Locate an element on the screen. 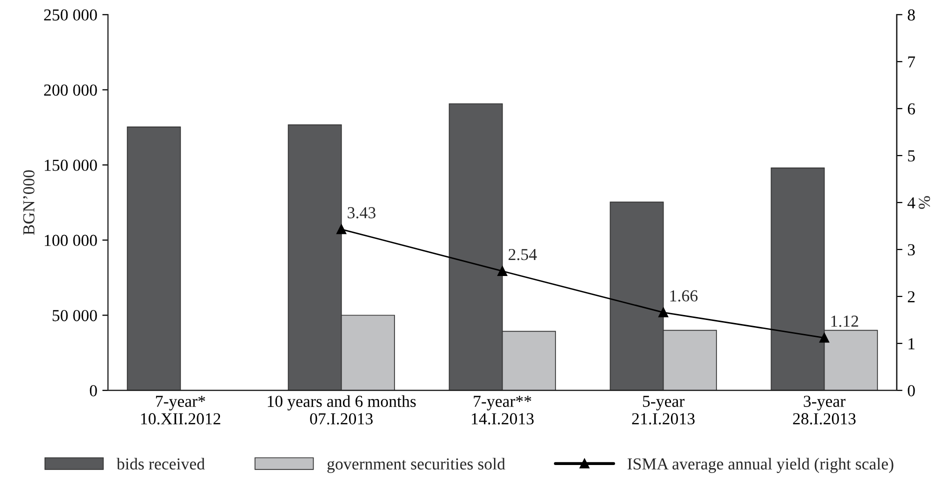  y-tick-label: 0 is located at coordinates (93, 390).